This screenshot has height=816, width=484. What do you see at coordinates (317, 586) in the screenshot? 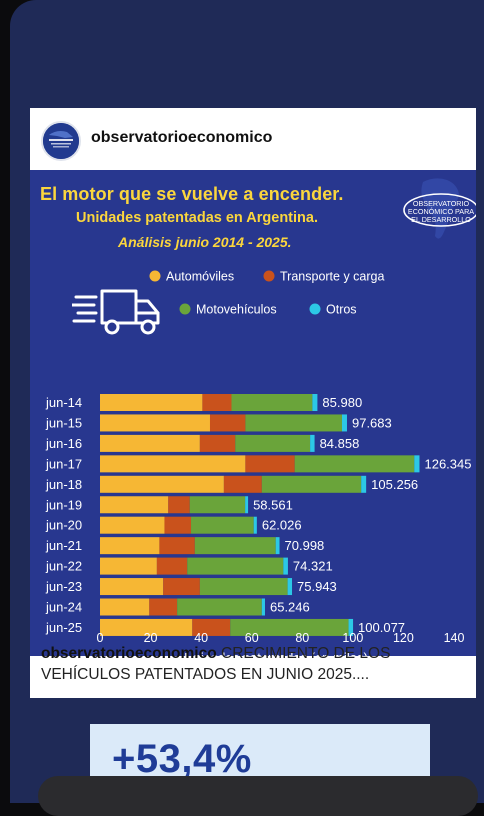
I see `total-label: 75.943` at bounding box center [317, 586].